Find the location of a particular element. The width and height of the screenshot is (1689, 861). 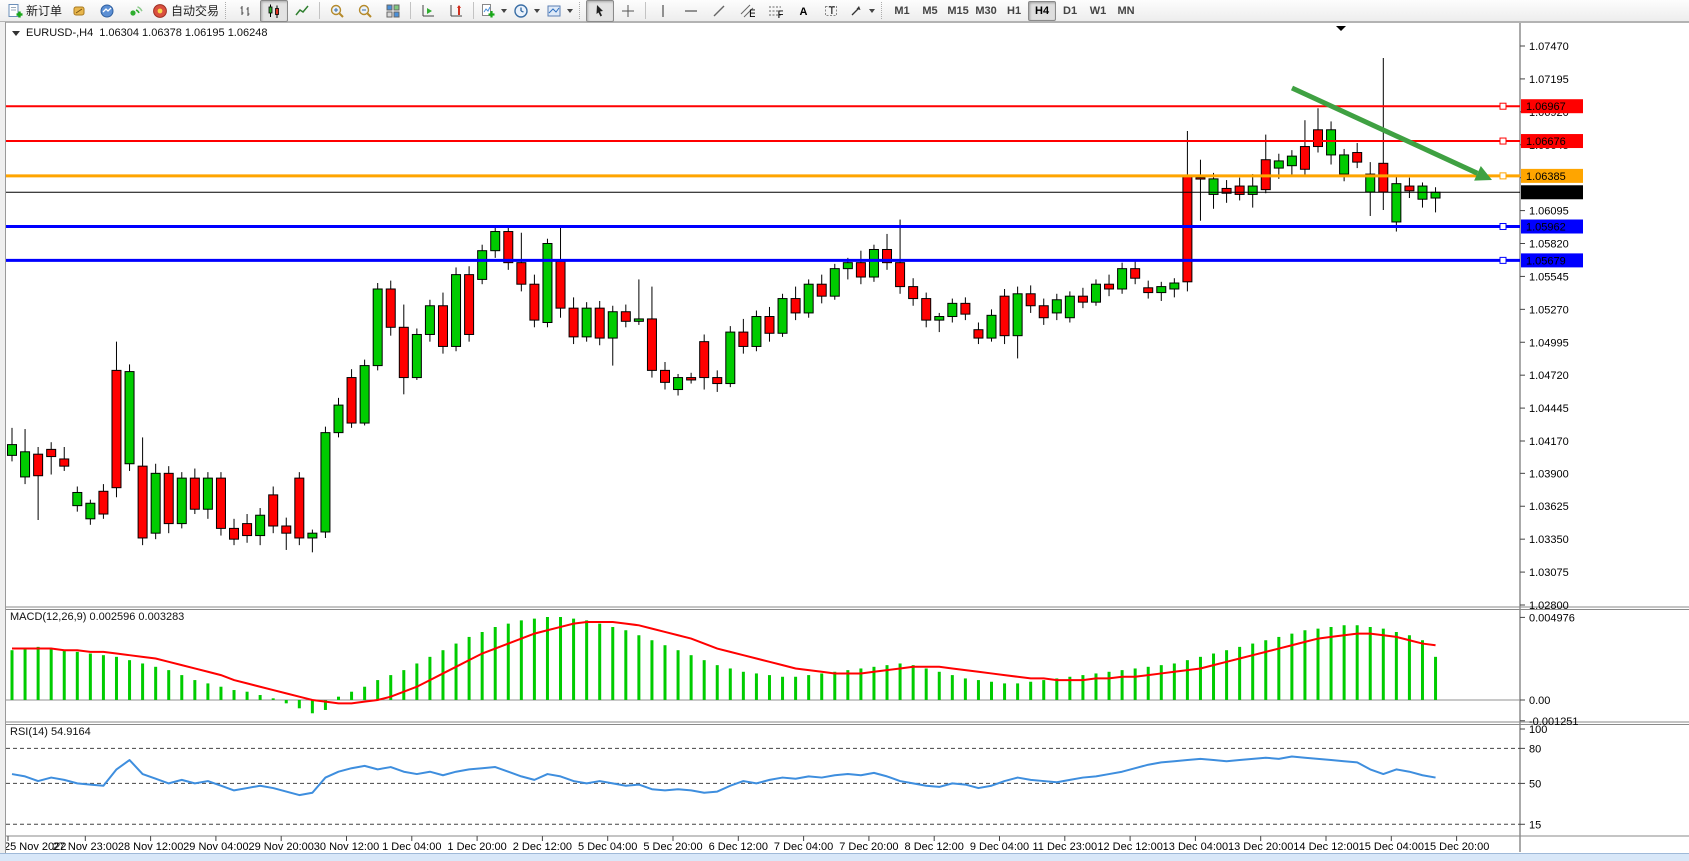

time-axis-label: 12 Dec 12:00 is located at coordinates (1129, 847).